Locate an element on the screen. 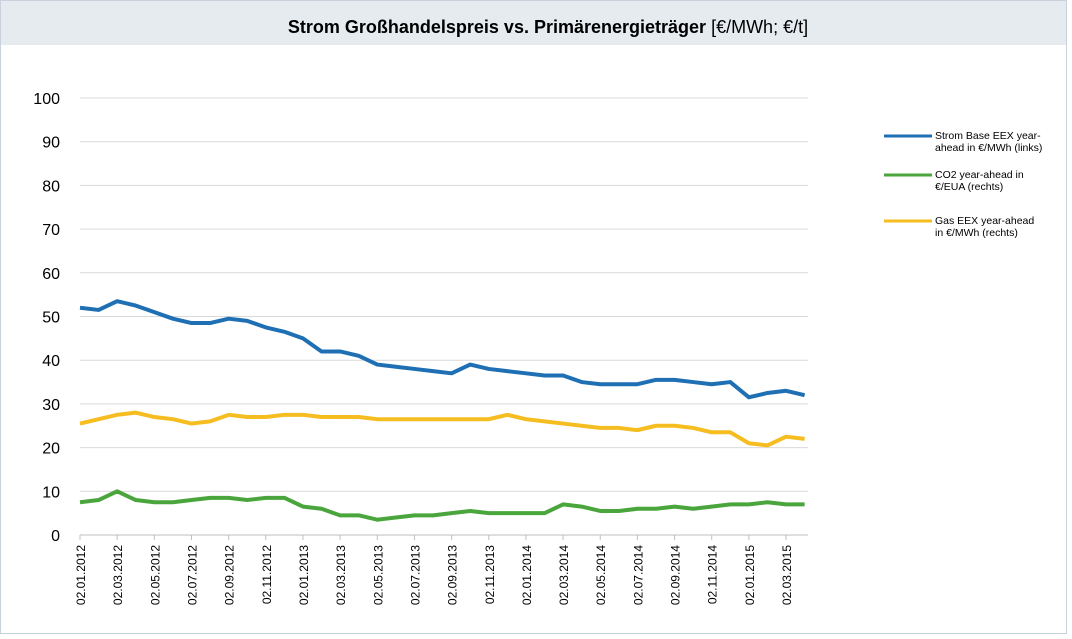 The width and height of the screenshot is (1072, 639). y-tick-label: 60 is located at coordinates (51, 274).